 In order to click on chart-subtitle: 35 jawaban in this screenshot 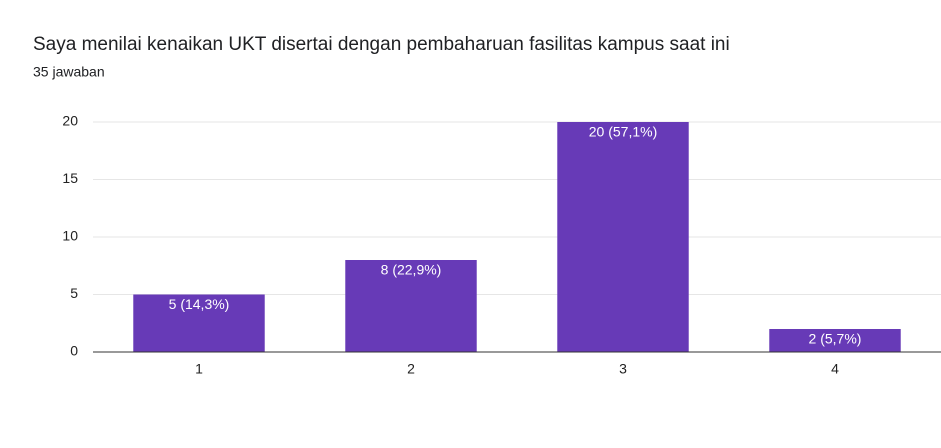, I will do `click(69, 72)`.